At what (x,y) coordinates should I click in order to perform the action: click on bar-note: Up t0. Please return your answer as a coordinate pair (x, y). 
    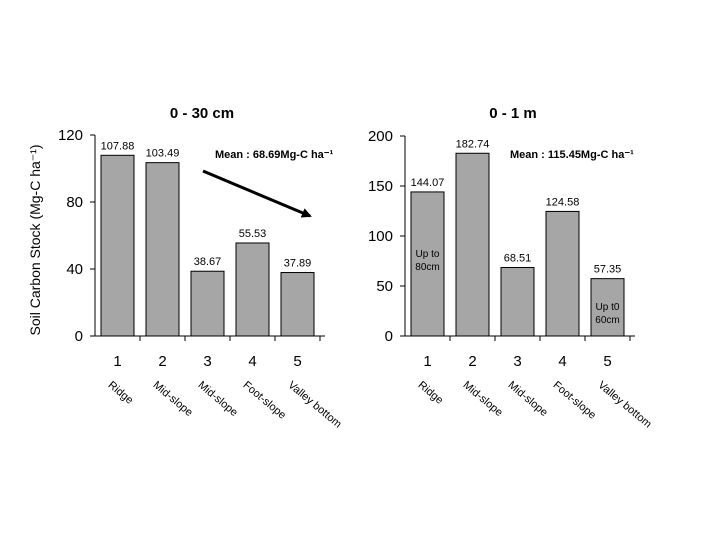
    Looking at the image, I should click on (608, 307).